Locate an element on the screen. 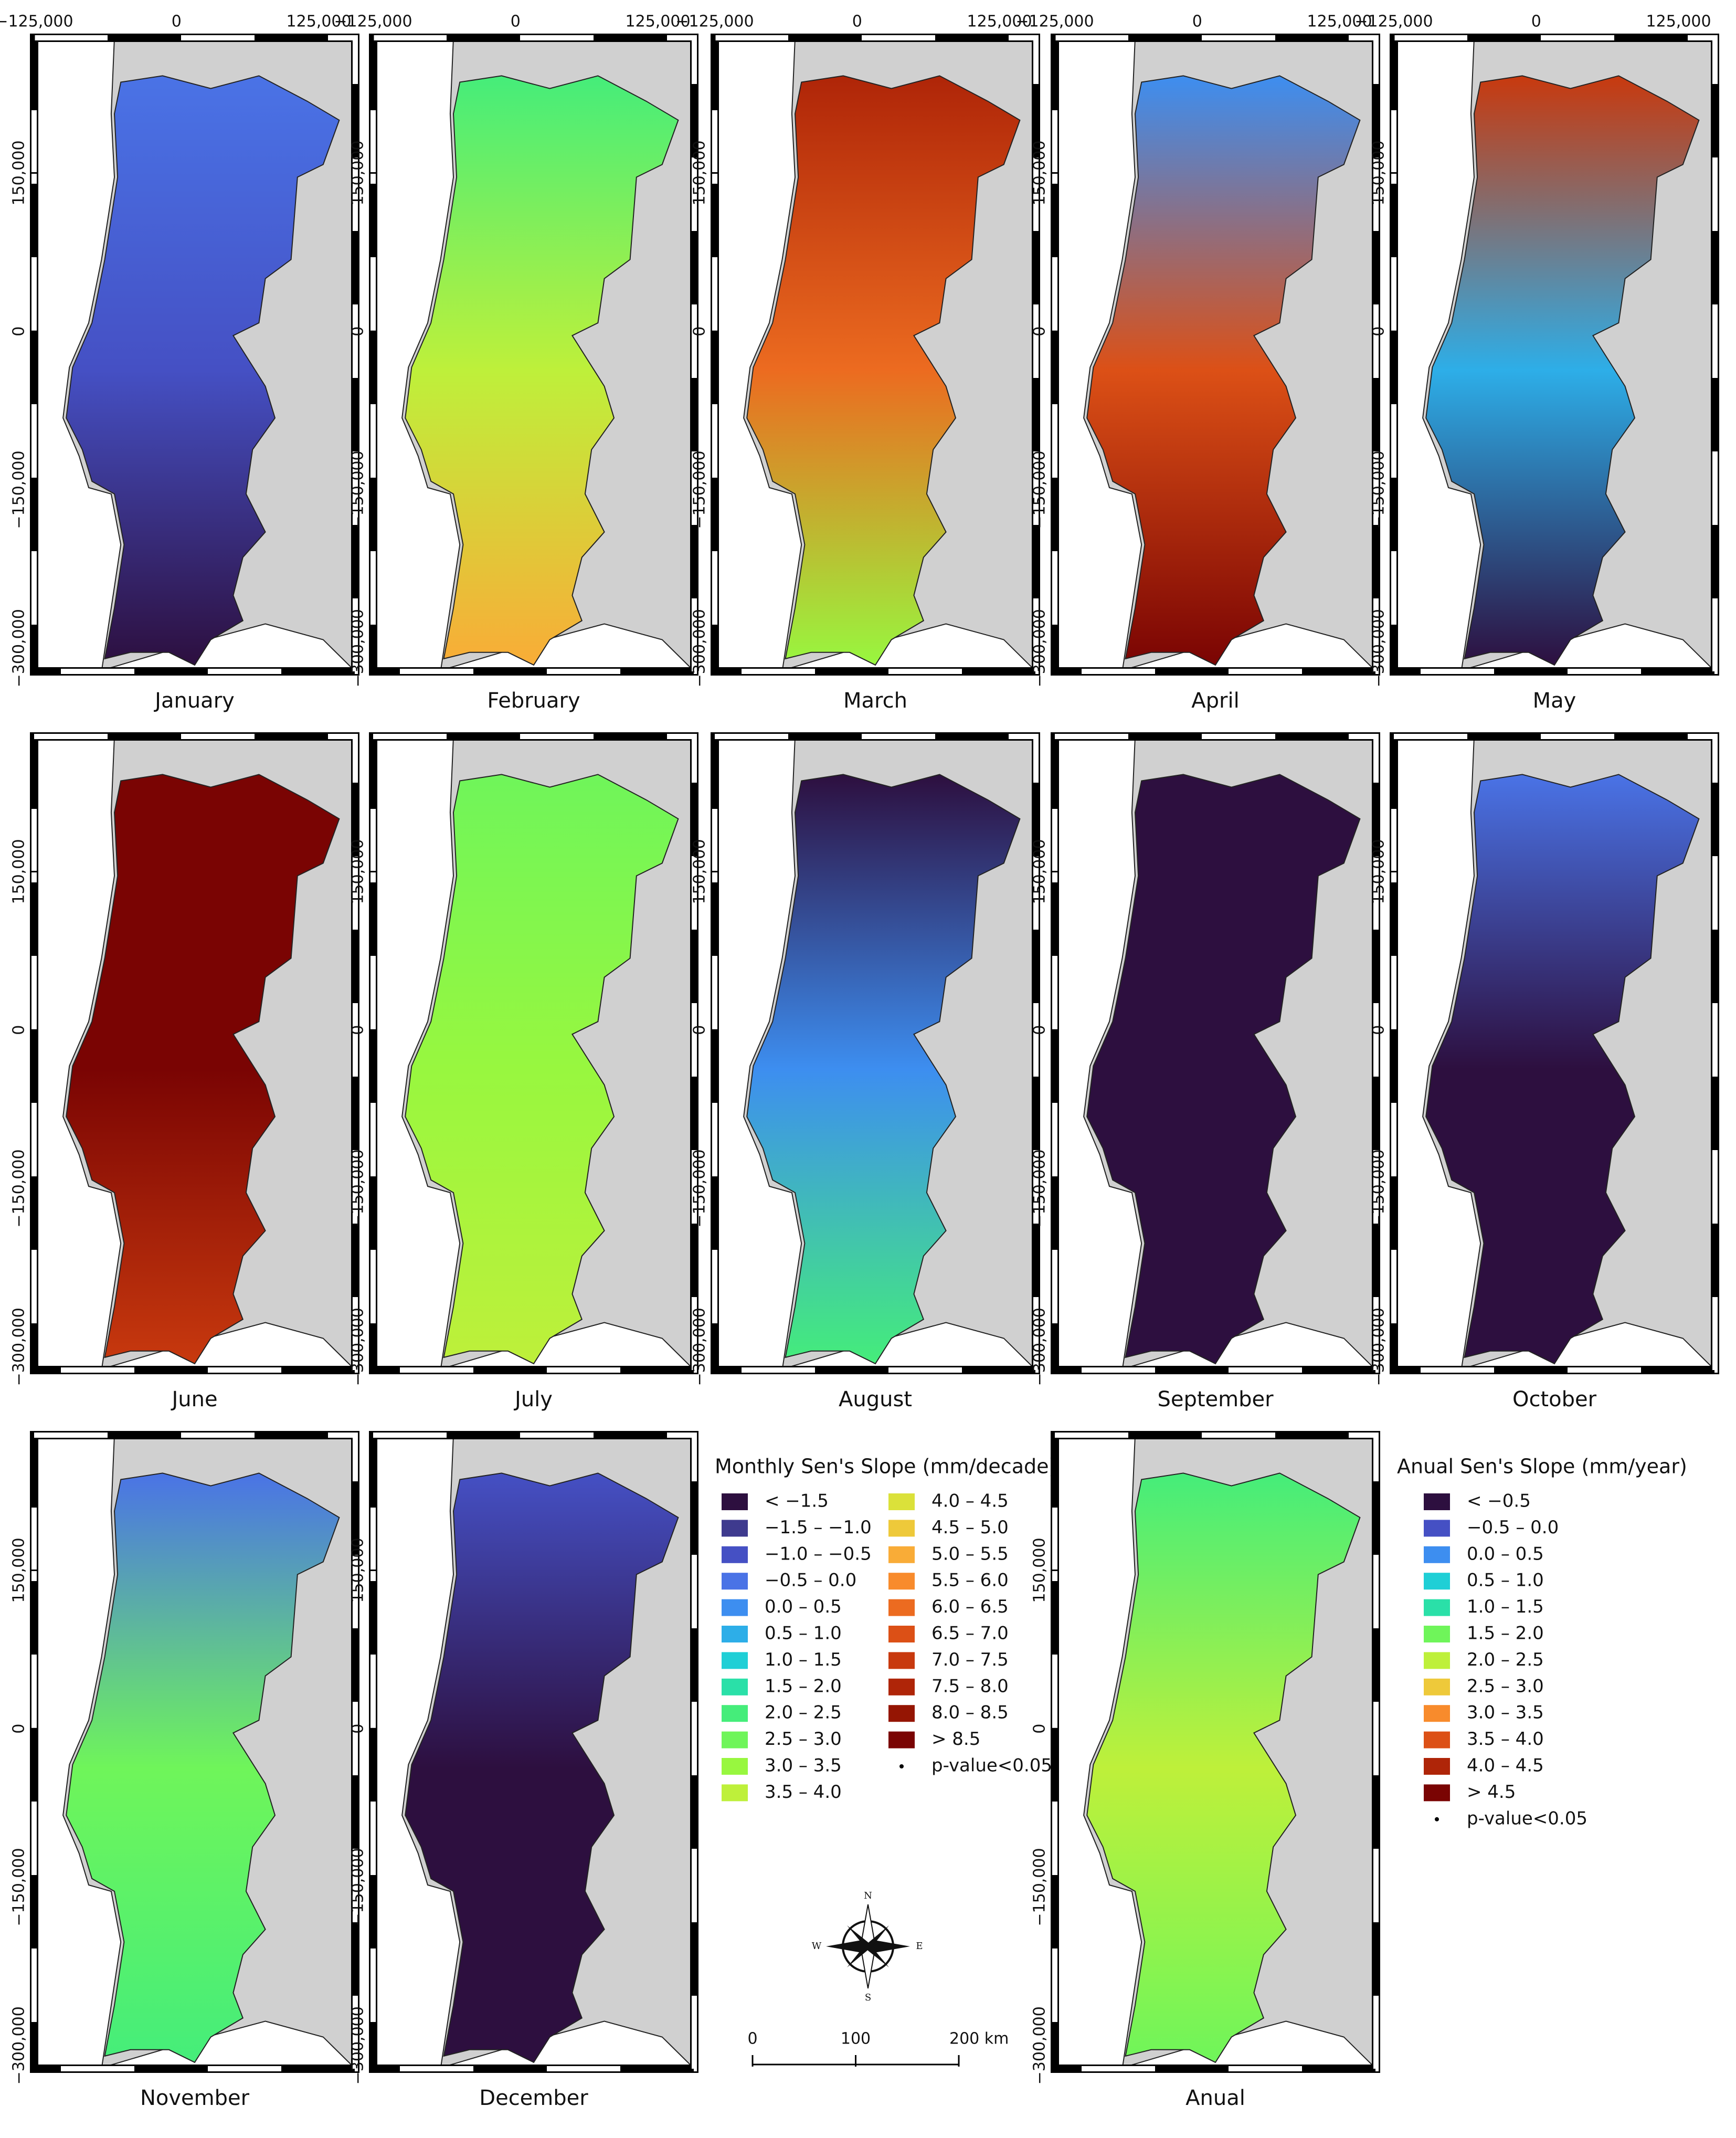 Image resolution: width=1736 pixels, height=2138 pixels. legend-label: 1.0 – 1.5 is located at coordinates (1505, 1606).